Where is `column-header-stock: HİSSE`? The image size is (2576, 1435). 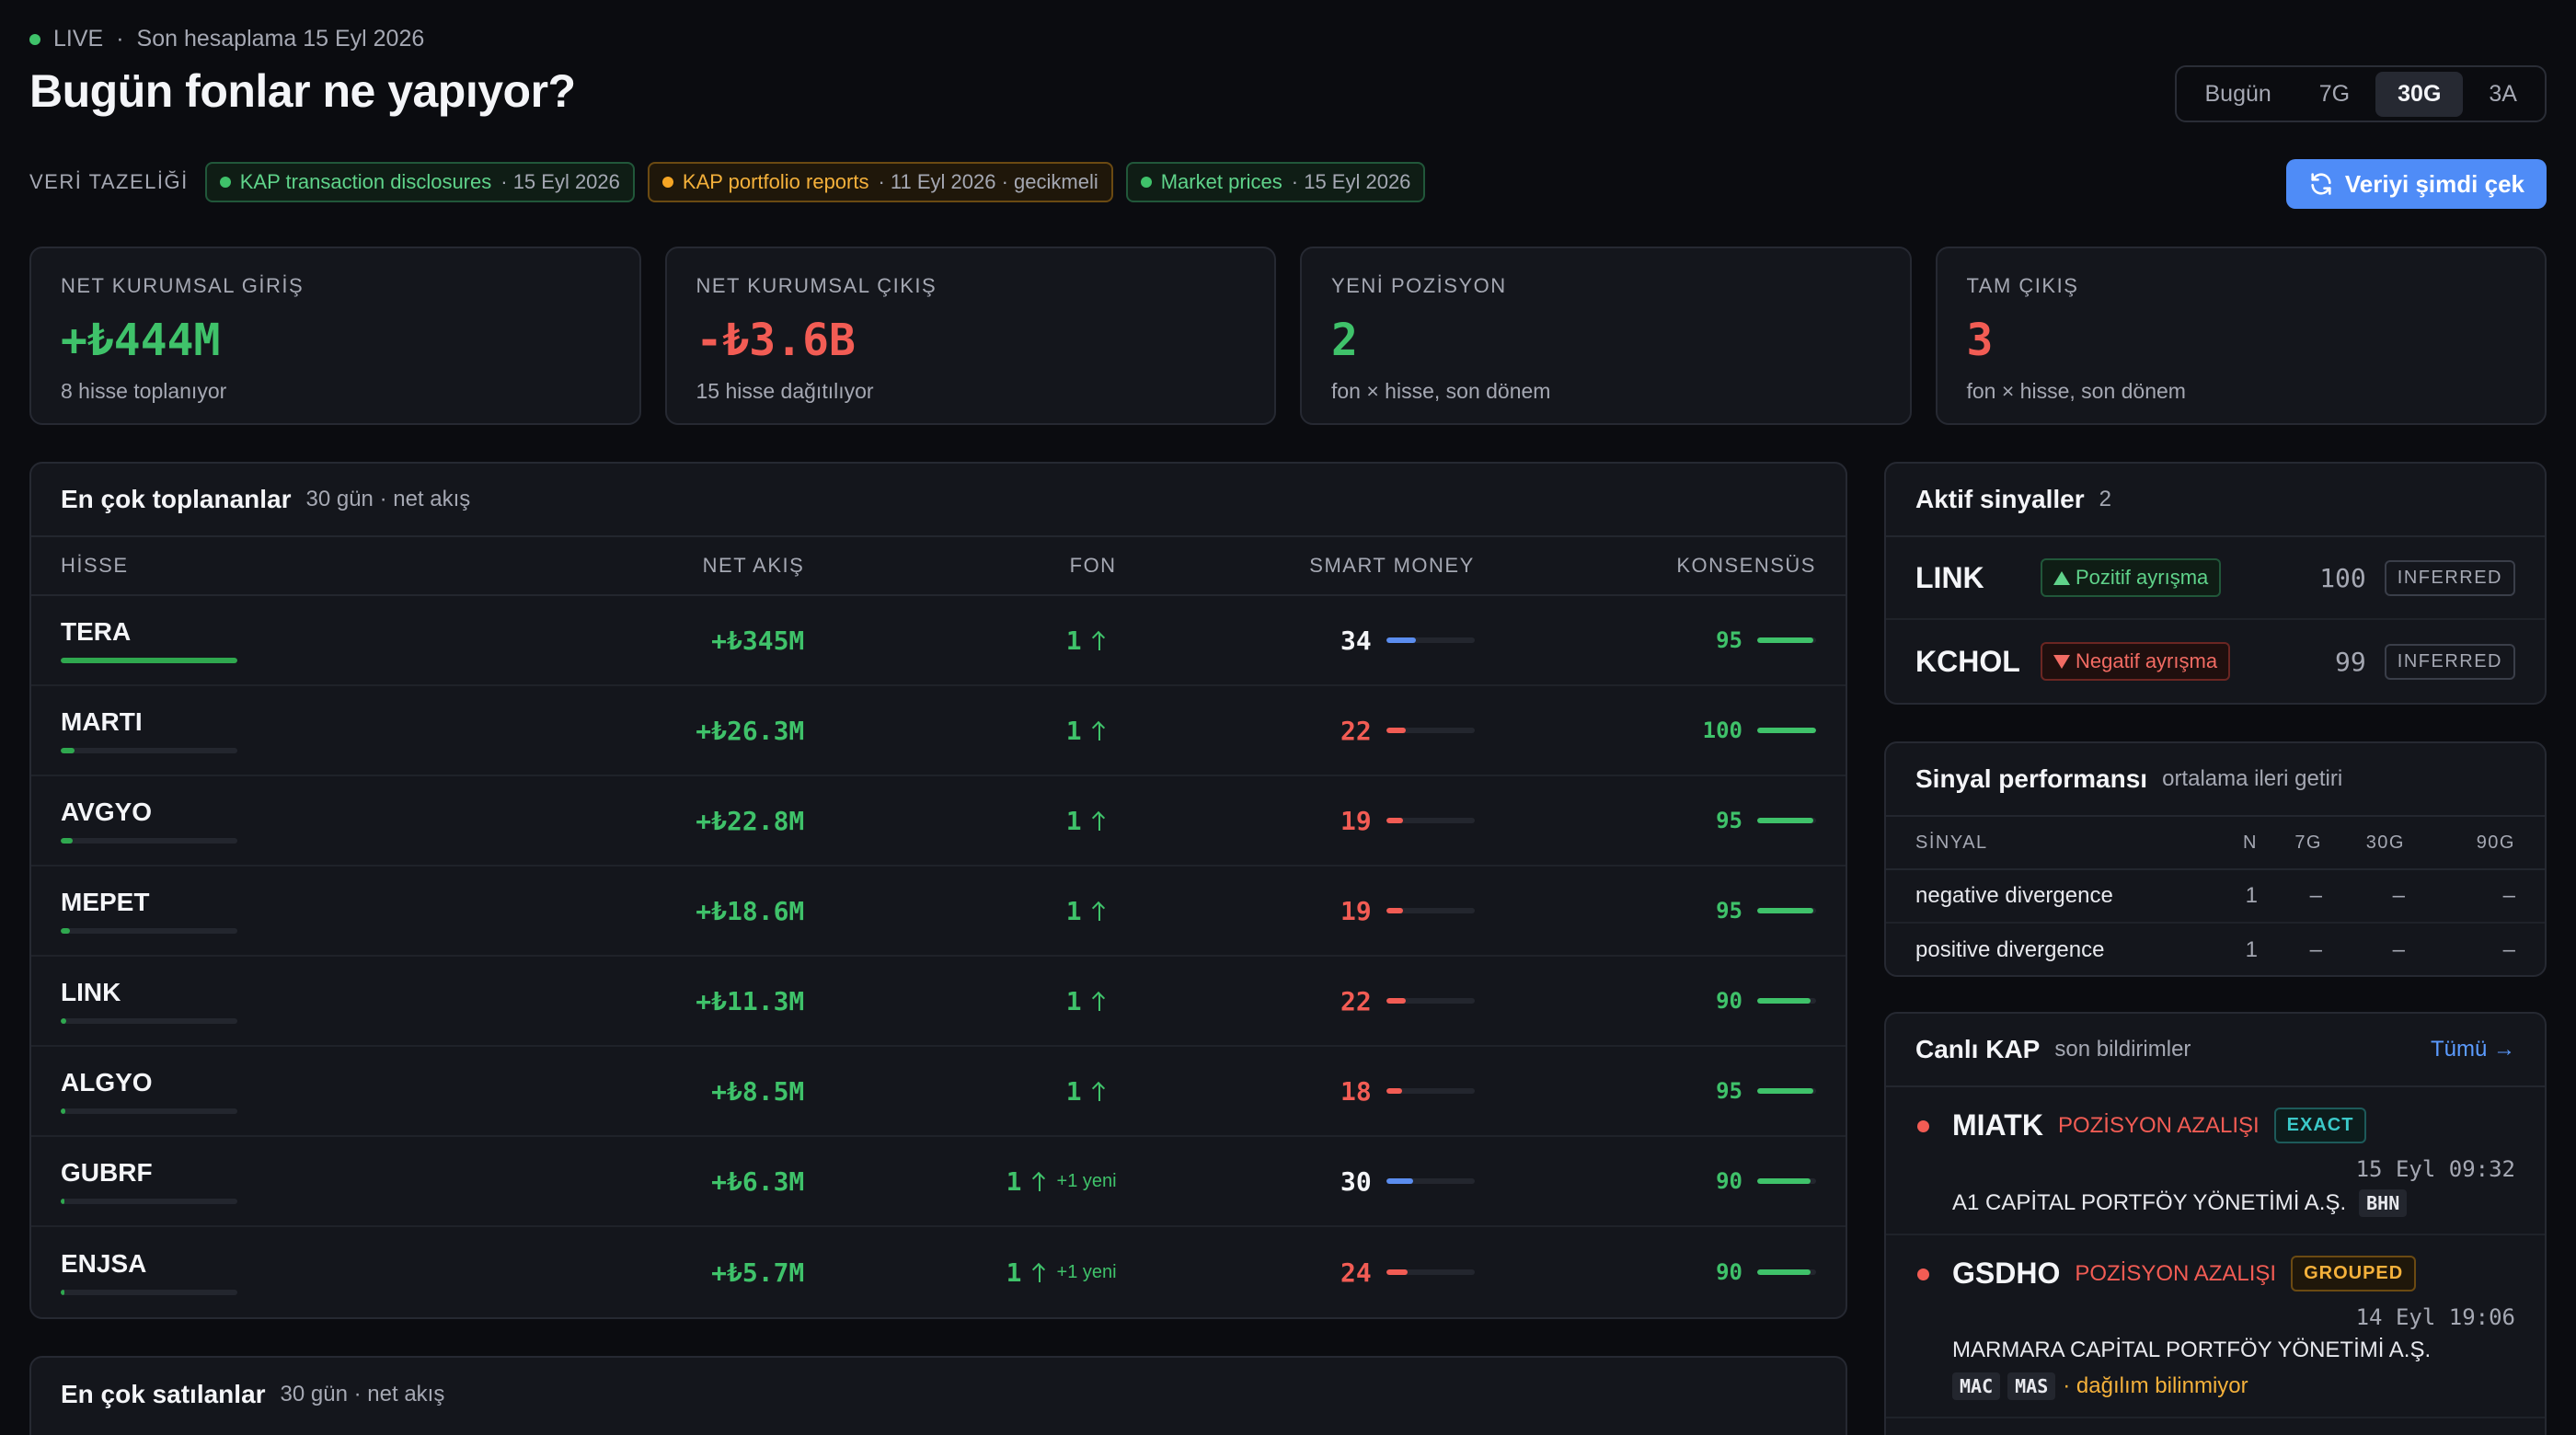 column-header-stock: HİSSE is located at coordinates (95, 565).